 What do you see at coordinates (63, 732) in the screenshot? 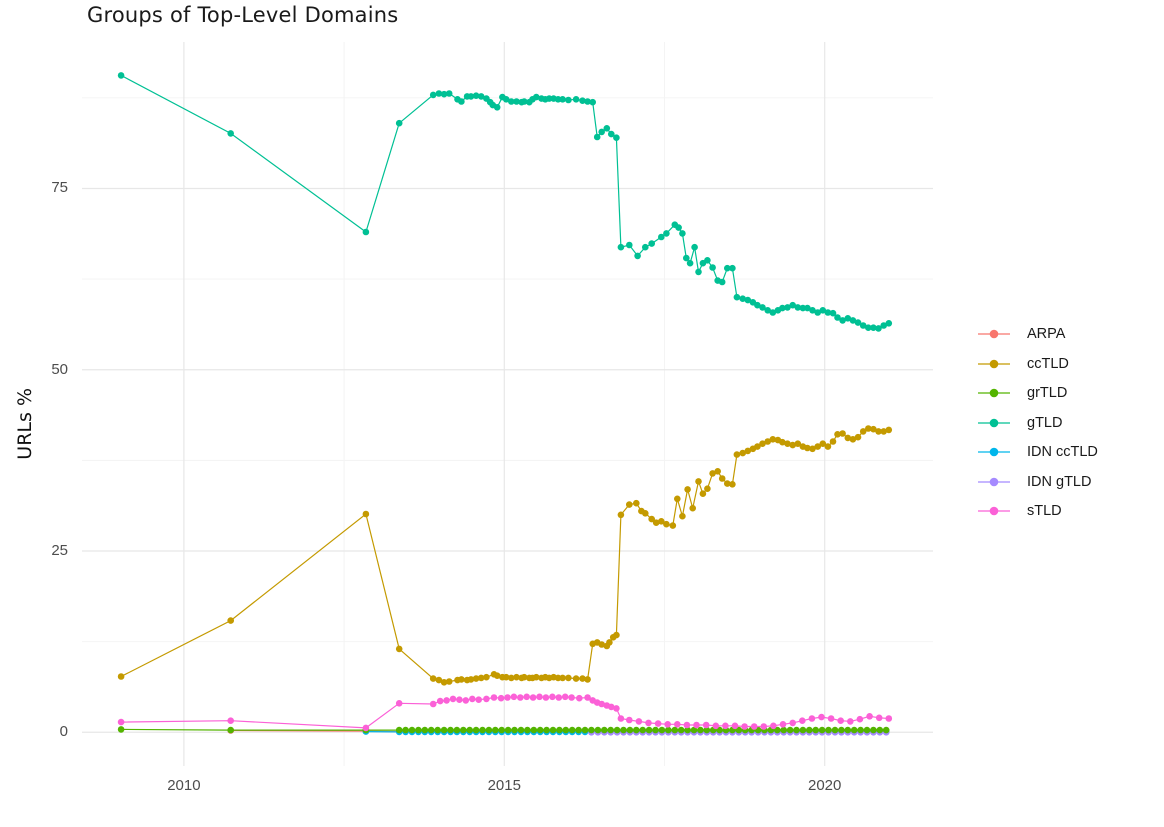
I see `y-tick-label: 0` at bounding box center [63, 732].